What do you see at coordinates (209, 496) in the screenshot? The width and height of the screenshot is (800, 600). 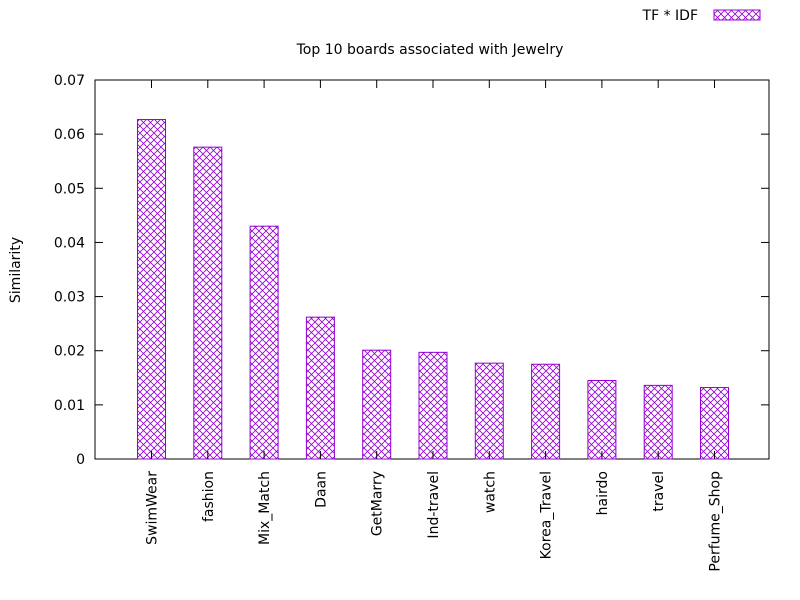 I see `x-tick-label: fashion` at bounding box center [209, 496].